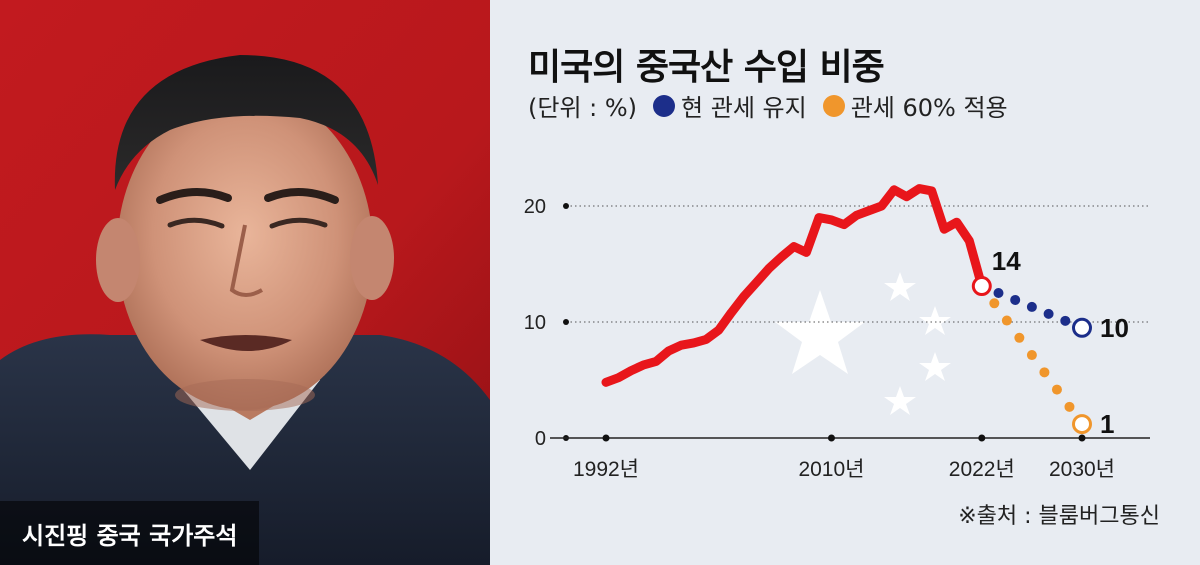 This screenshot has width=1200, height=565. What do you see at coordinates (540, 439) in the screenshot?
I see `y-tick-label-0: 0` at bounding box center [540, 439].